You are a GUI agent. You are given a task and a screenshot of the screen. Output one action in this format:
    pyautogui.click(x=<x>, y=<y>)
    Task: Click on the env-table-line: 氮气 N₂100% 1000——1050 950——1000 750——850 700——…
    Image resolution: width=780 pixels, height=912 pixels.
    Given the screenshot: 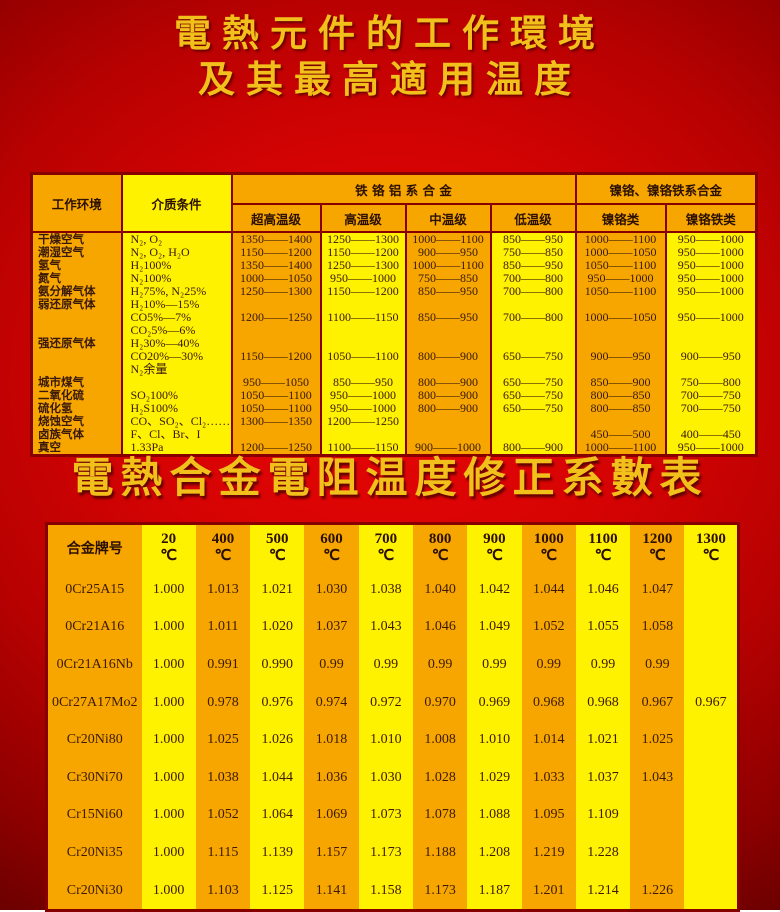 What is the action you would take?
    pyautogui.click(x=394, y=278)
    